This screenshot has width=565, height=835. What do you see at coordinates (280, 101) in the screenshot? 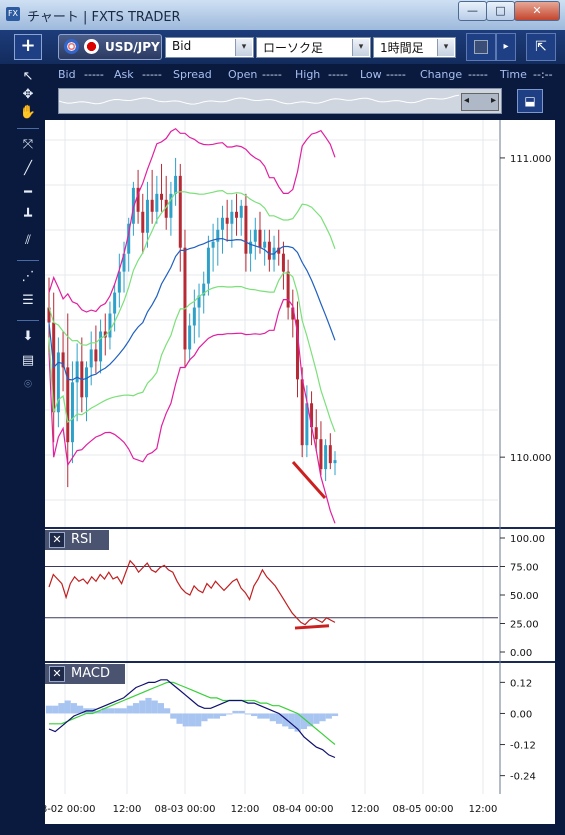
I see `chart-navigator: ◂ ▸` at bounding box center [280, 101].